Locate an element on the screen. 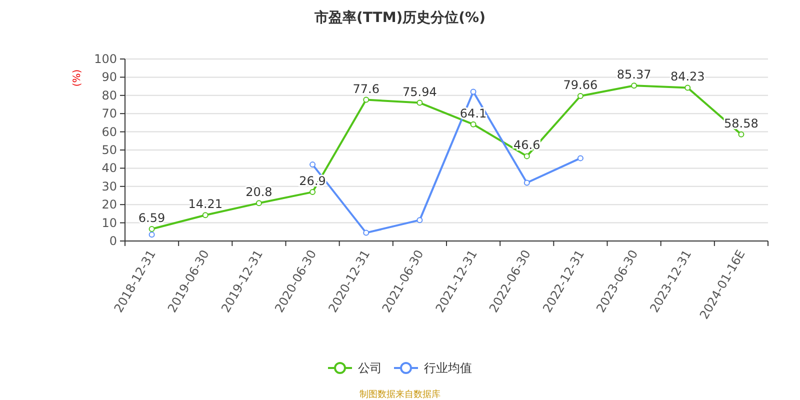 The height and width of the screenshot is (400, 800). data-label: 20.8 is located at coordinates (259, 192).